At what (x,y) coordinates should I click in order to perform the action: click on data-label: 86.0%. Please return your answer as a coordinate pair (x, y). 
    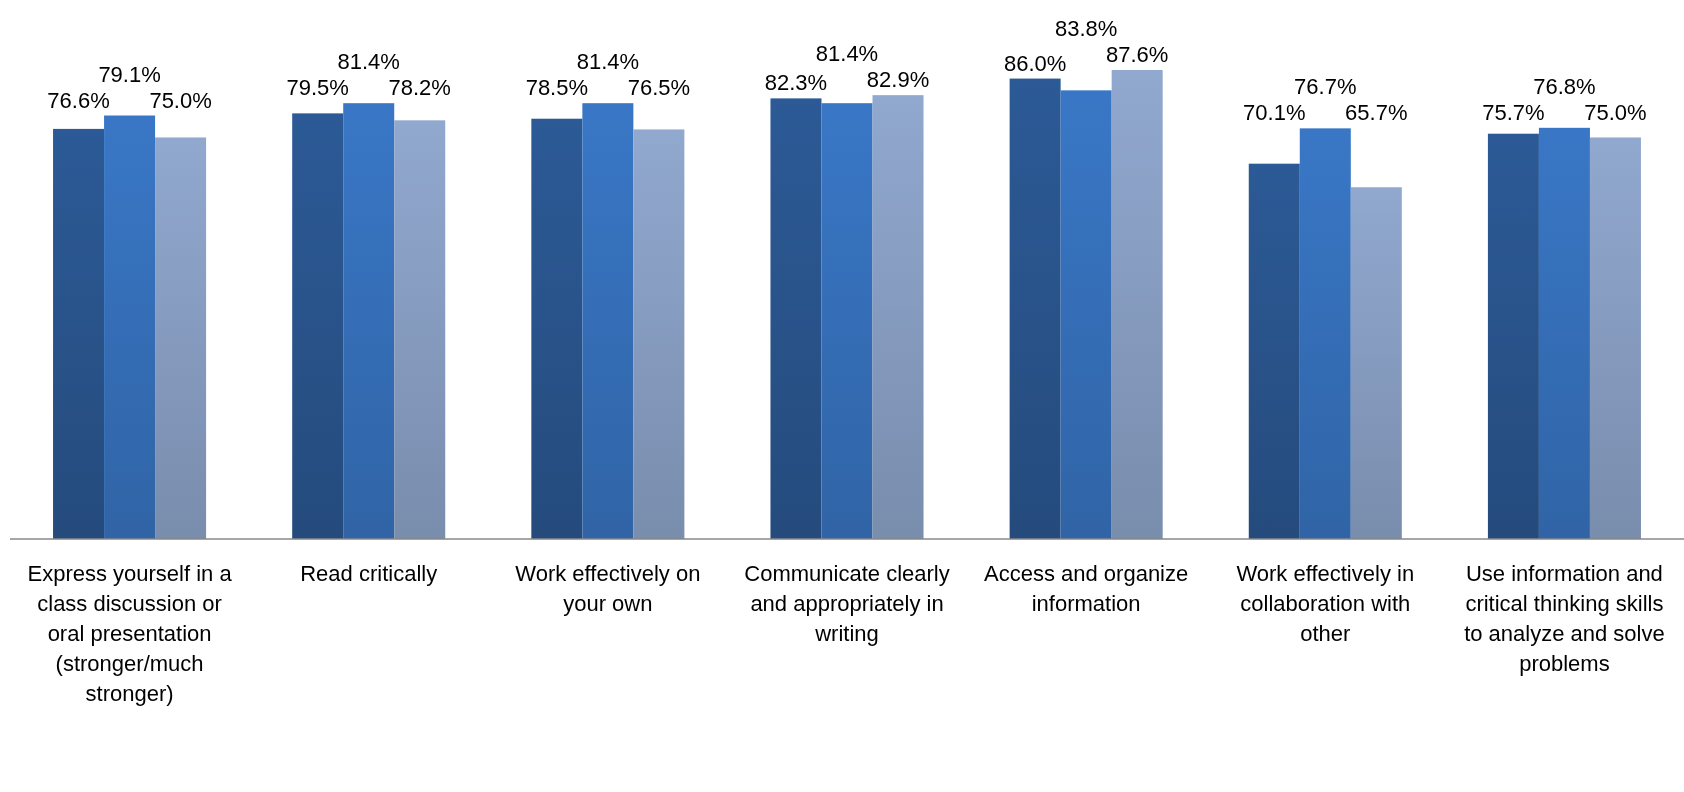
    Looking at the image, I should click on (1035, 63).